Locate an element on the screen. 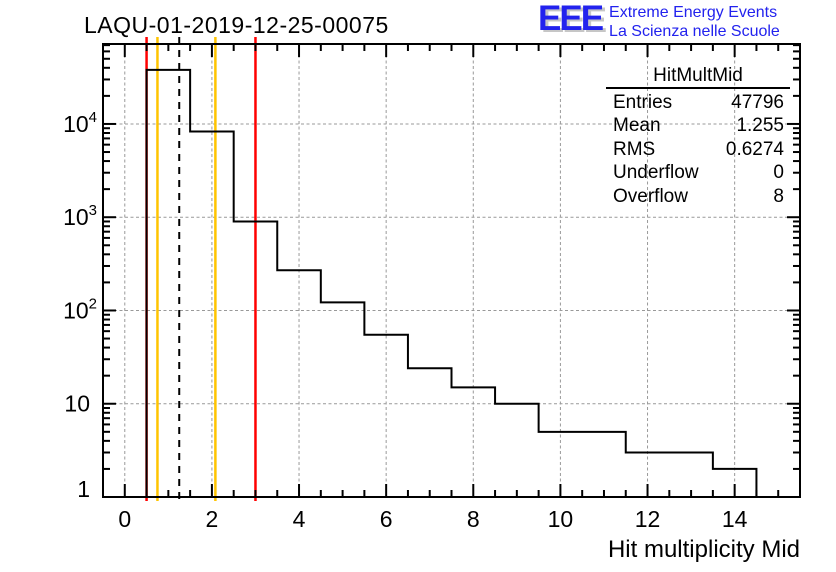 This screenshot has width=836, height=572. y-axis-labels: 1 10 10² 10³ 10⁴ is located at coordinates (80, 305).